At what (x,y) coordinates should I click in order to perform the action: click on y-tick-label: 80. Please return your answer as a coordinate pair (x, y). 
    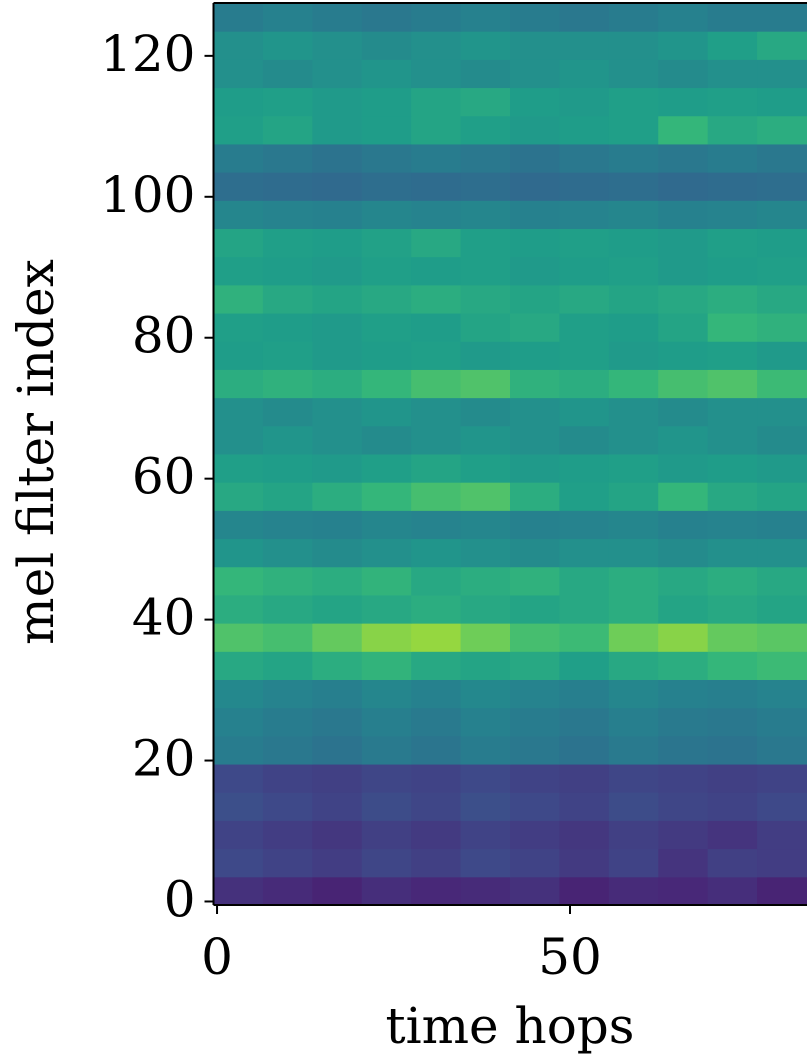
    Looking at the image, I should click on (164, 336).